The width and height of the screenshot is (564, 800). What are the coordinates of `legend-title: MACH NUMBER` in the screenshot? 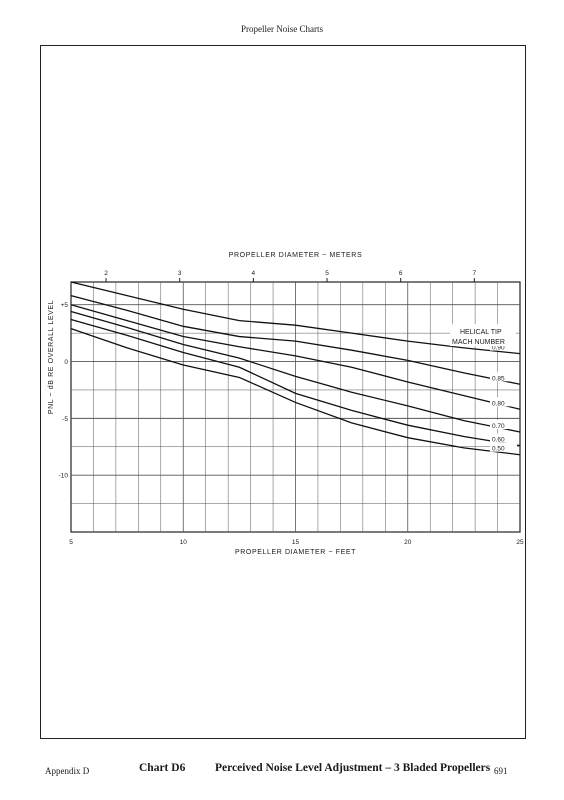 It's located at (478, 342).